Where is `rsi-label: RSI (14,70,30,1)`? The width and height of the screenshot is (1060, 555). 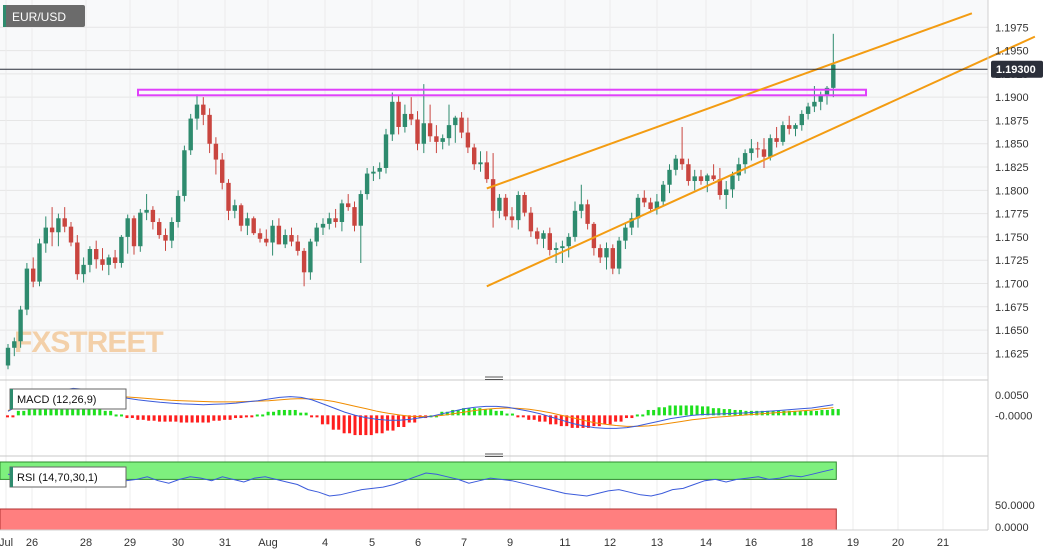 rsi-label: RSI (14,70,30,1) is located at coordinates (57, 478).